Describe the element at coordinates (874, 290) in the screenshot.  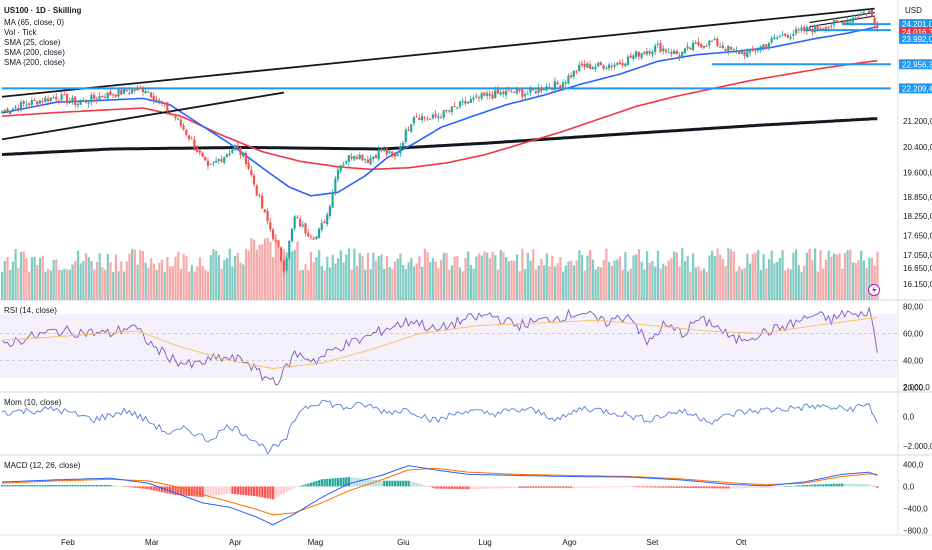
I see `lightning-icon` at that location.